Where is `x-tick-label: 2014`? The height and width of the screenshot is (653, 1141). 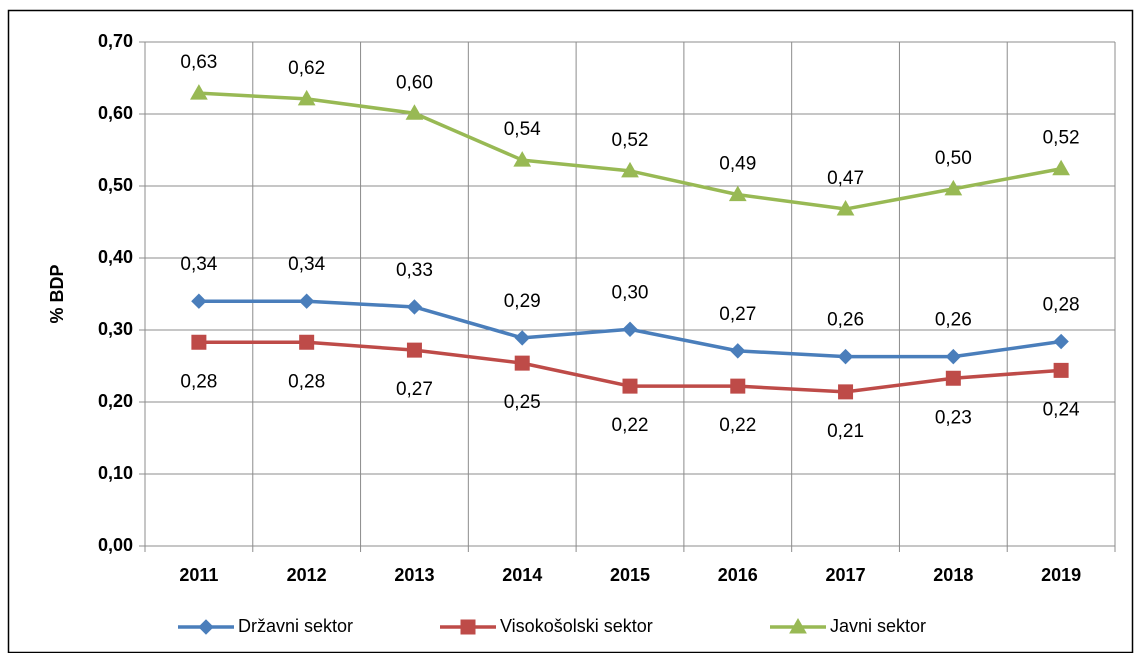 x-tick-label: 2014 is located at coordinates (522, 575).